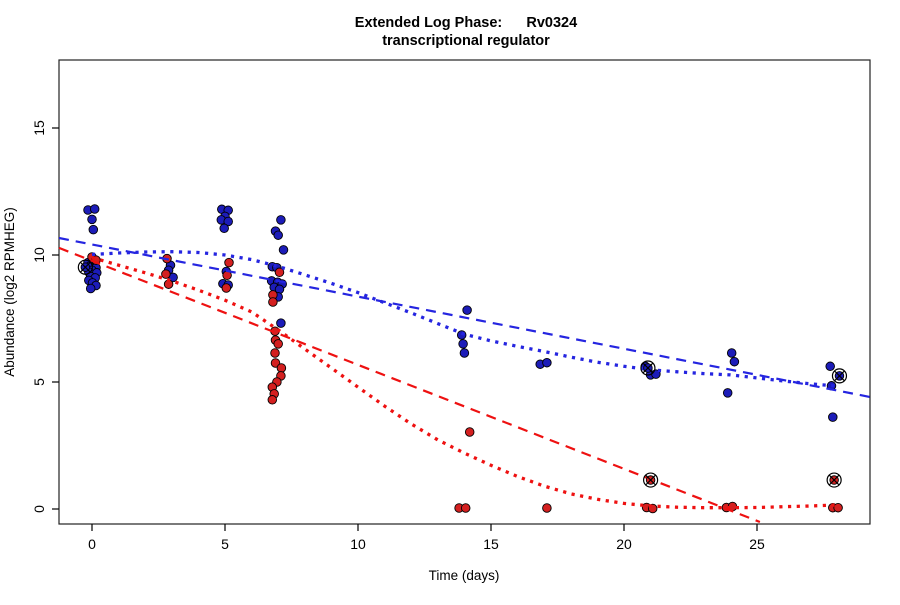 This screenshot has height=605, width=900. What do you see at coordinates (39, 255) in the screenshot?
I see `y-tick-label: 10` at bounding box center [39, 255].